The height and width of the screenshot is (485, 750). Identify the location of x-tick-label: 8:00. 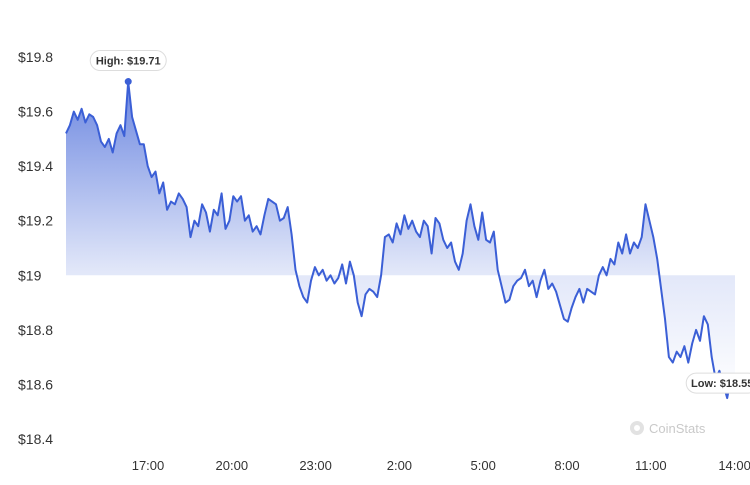
(566, 465).